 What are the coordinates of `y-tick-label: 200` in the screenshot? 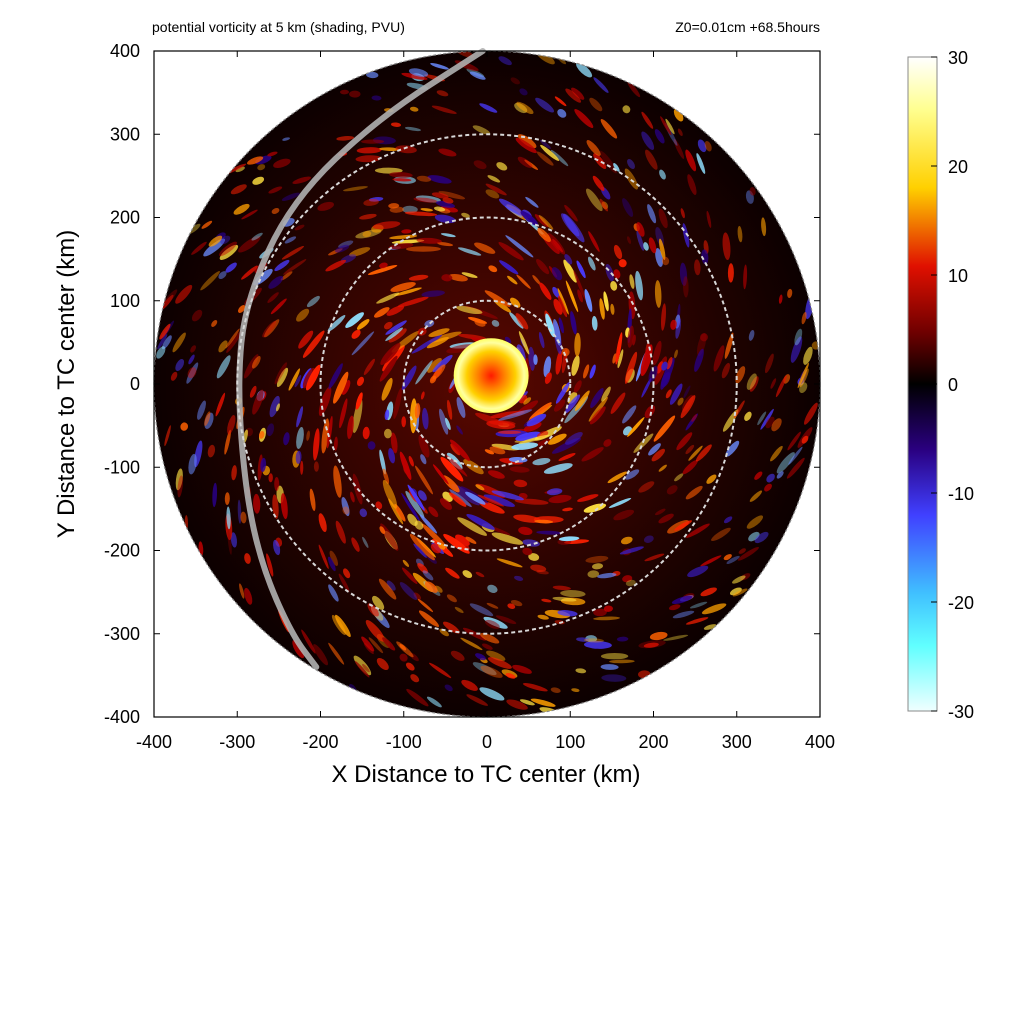 It's located at (125, 218).